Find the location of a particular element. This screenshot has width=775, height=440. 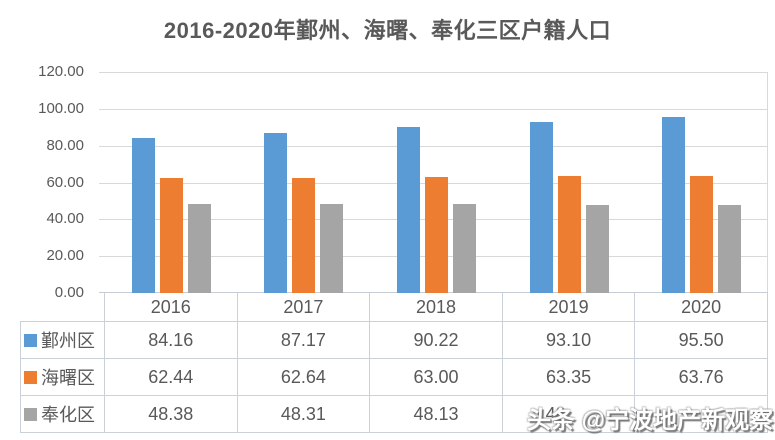

bar-group-2017 is located at coordinates (304, 182).